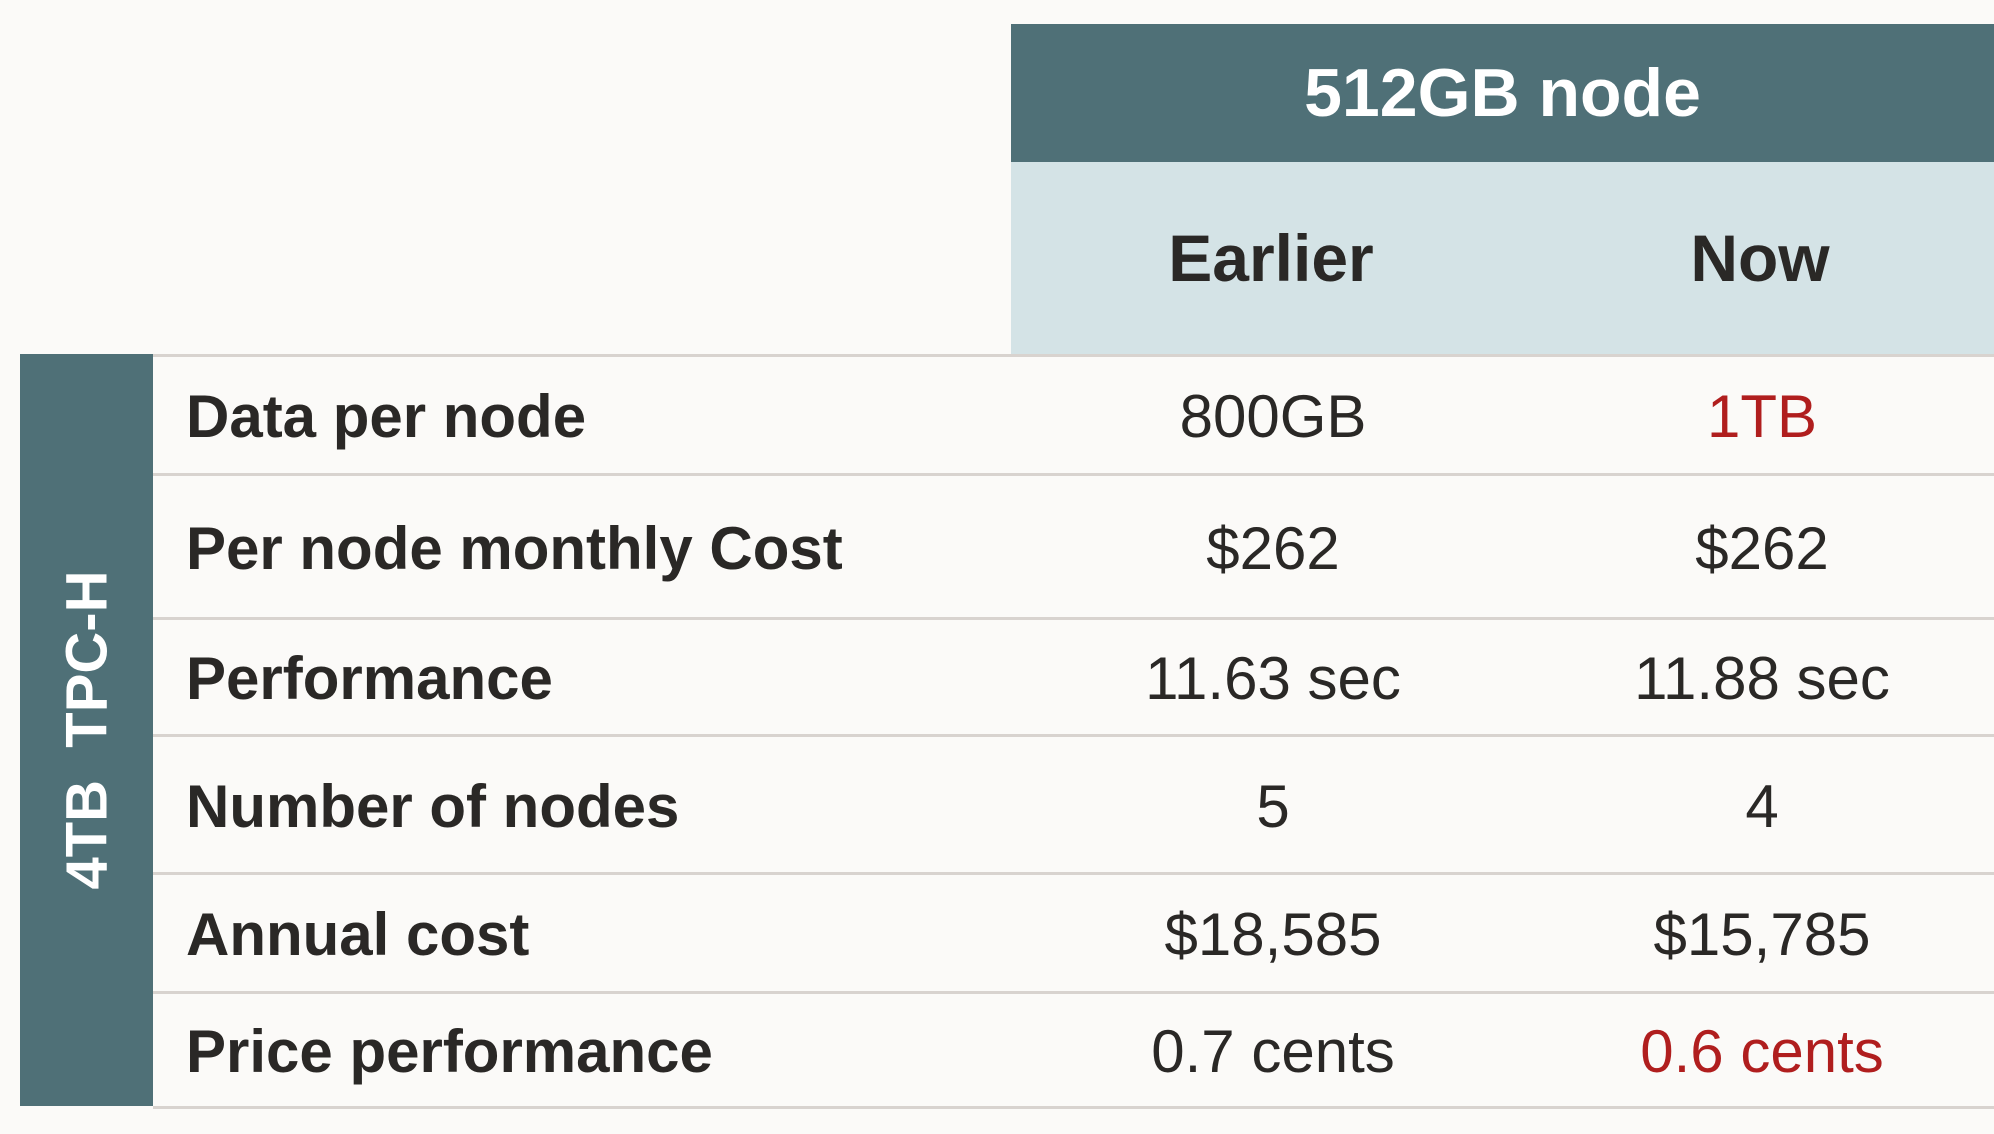  Describe the element at coordinates (1073, 1050) in the screenshot. I see `table-row: Price performance 0.7 cents 0.6 cents` at that location.